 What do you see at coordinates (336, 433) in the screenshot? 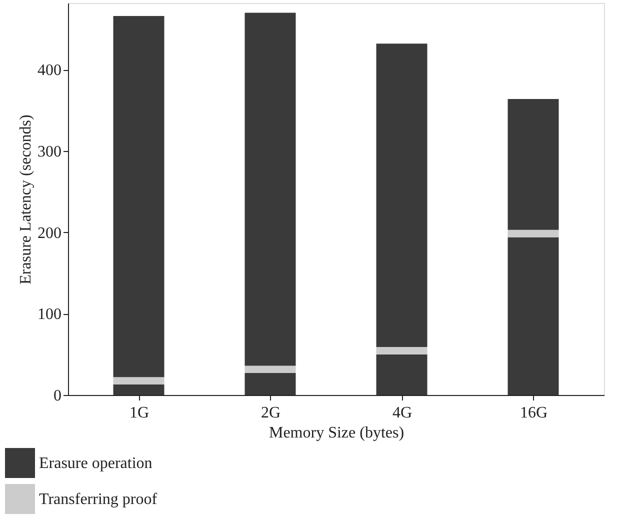
I see `x-axis-title: Memory Size (bytes)` at bounding box center [336, 433].